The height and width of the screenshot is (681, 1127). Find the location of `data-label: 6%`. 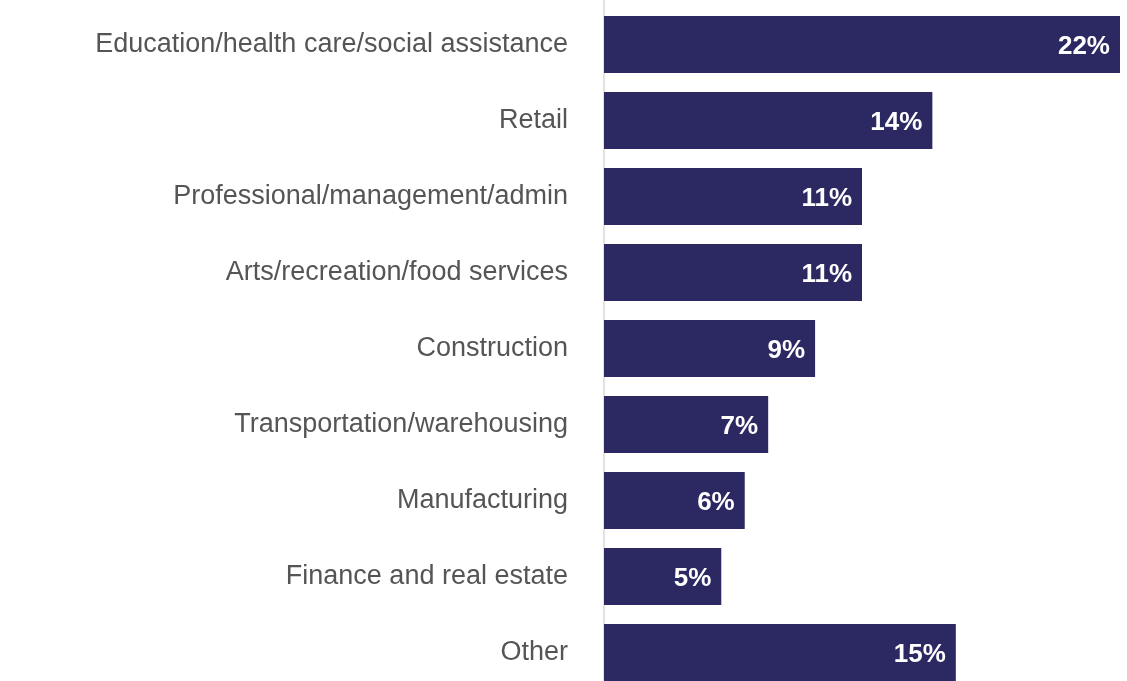

data-label: 6% is located at coordinates (716, 500).